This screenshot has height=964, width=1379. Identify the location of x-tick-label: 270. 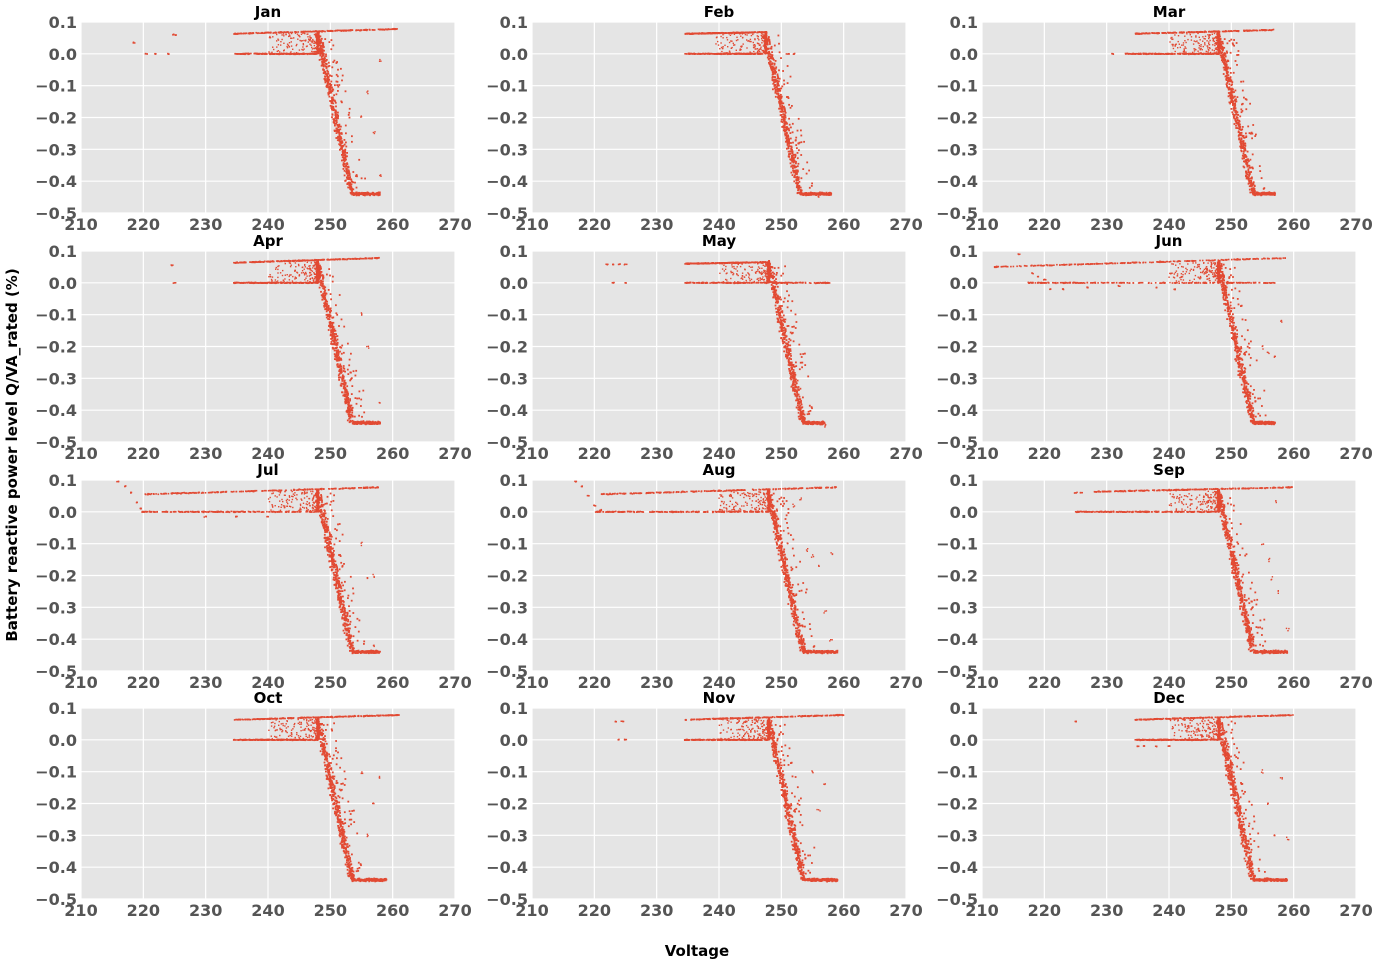
(454, 224).